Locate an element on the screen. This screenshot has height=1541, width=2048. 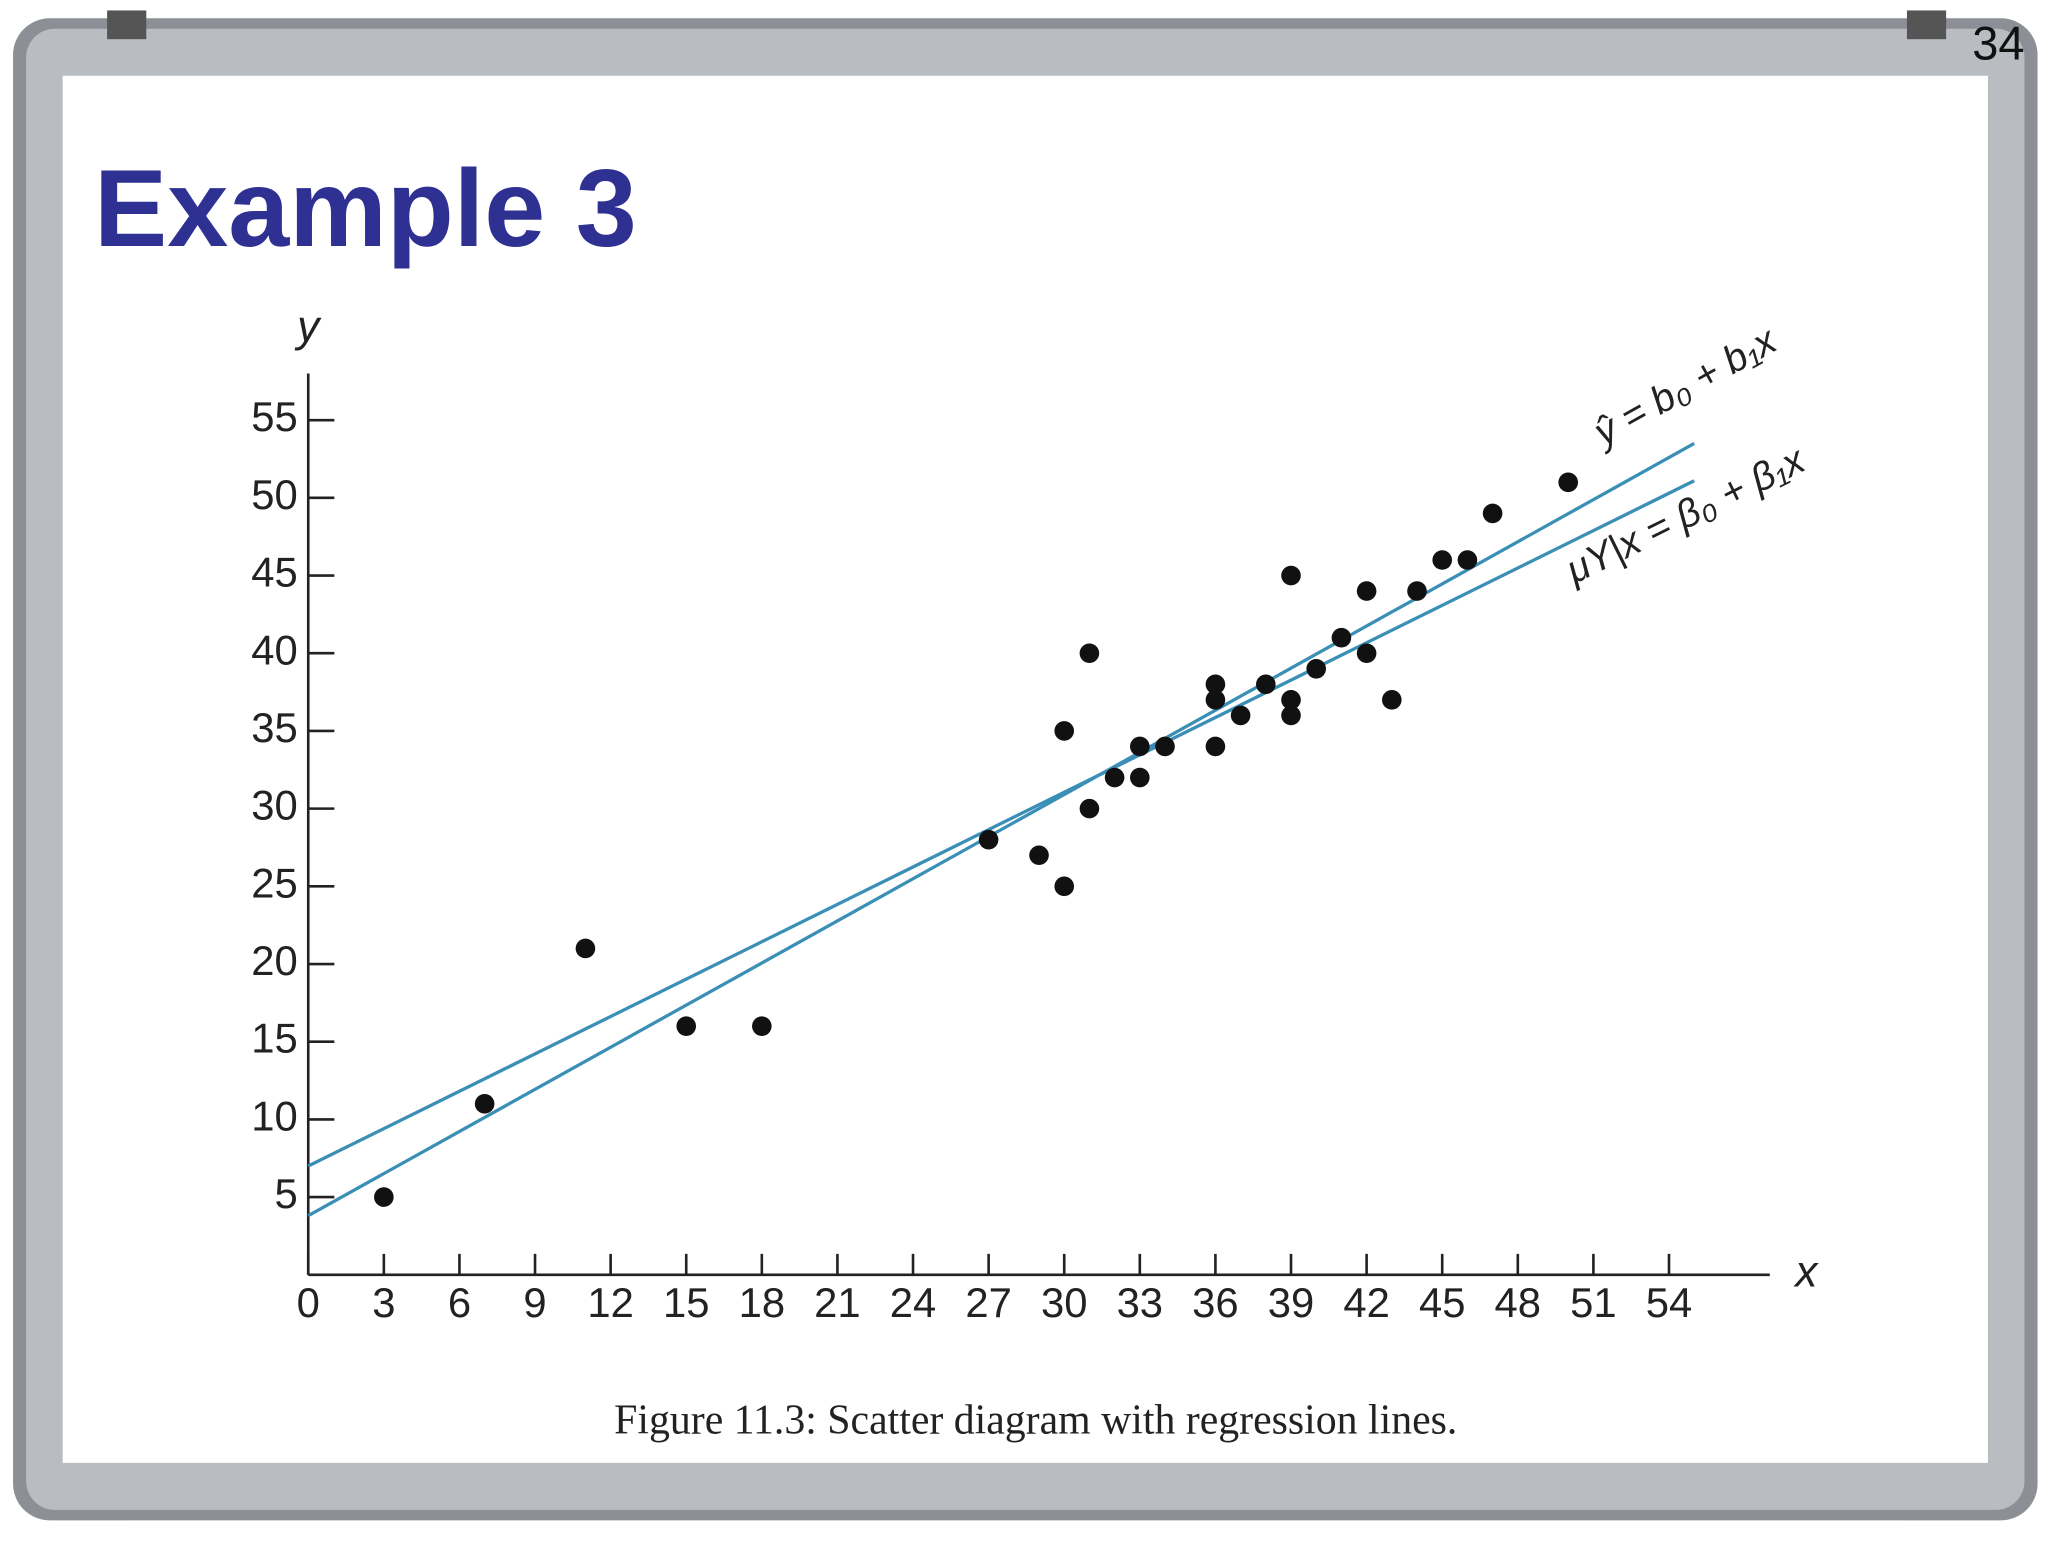
y-axis-label: y is located at coordinates (308, 326).